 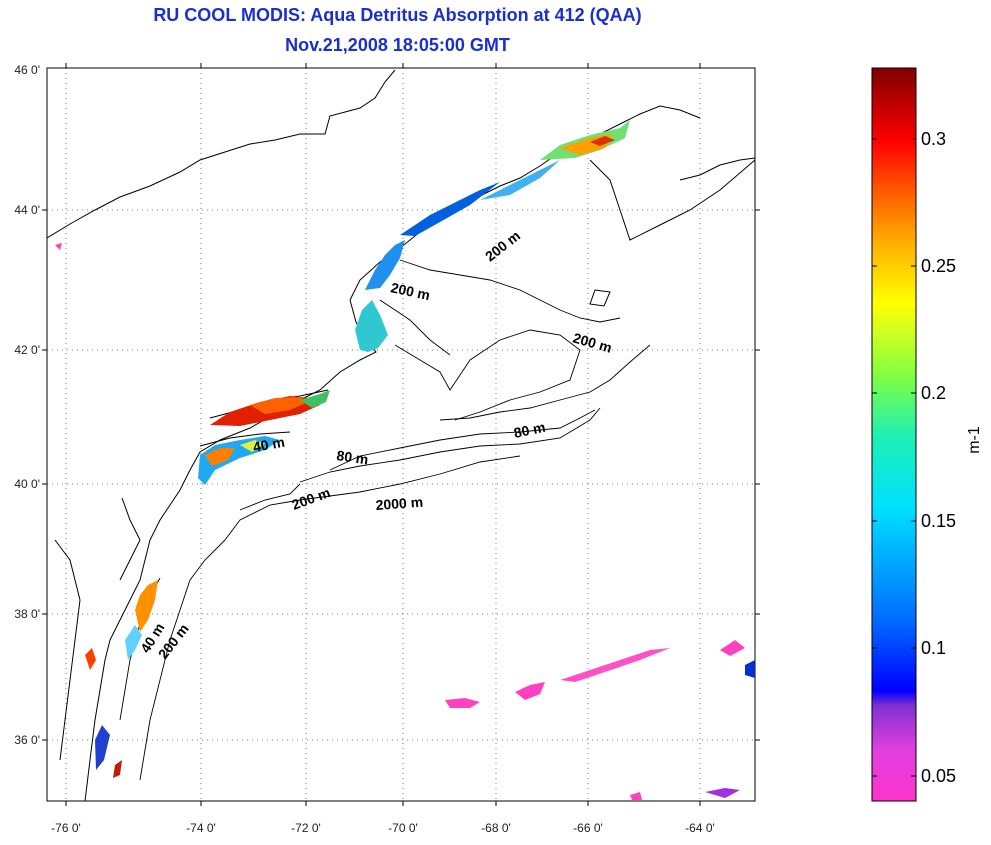 What do you see at coordinates (403, 828) in the screenshot?
I see `lon-tick-label: -70 0'` at bounding box center [403, 828].